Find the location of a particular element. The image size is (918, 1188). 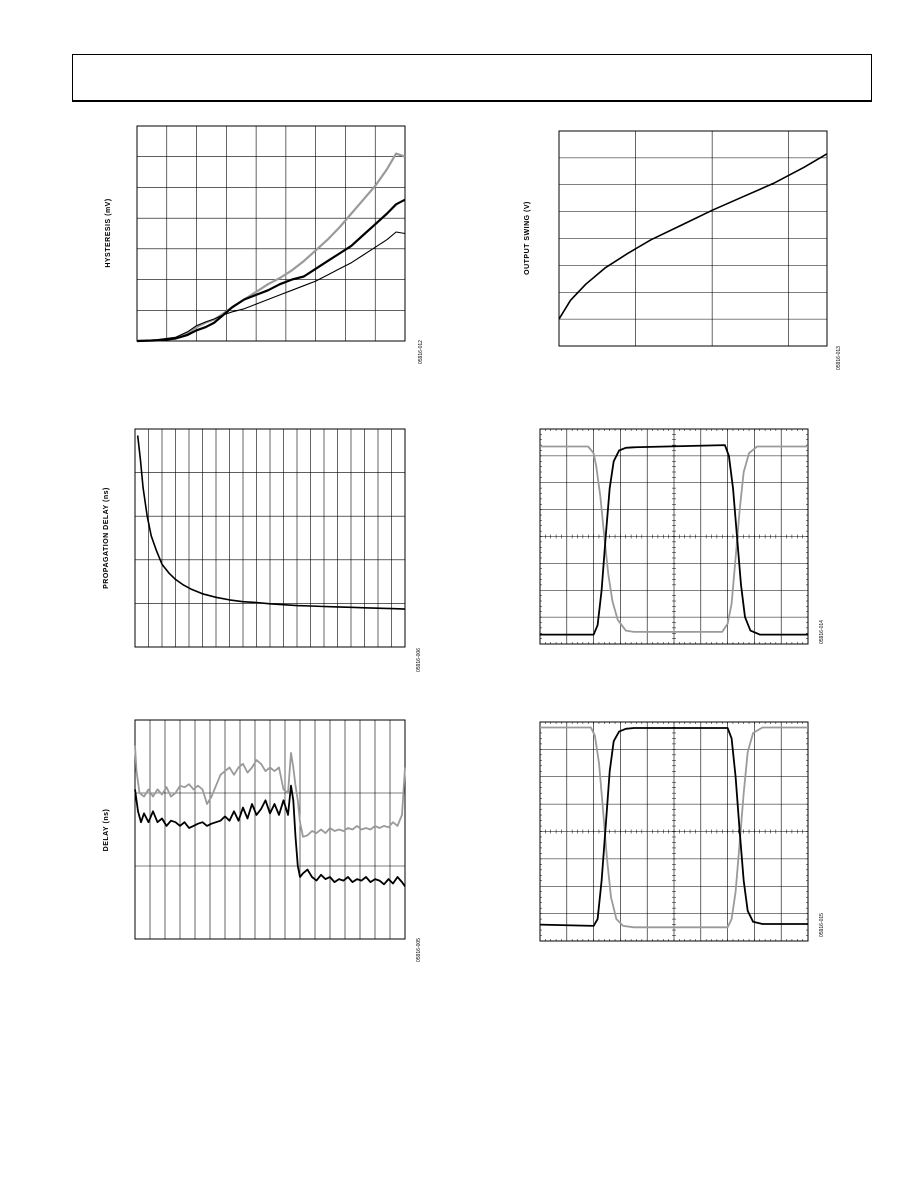

scope-1-grid is located at coordinates (674, 536).